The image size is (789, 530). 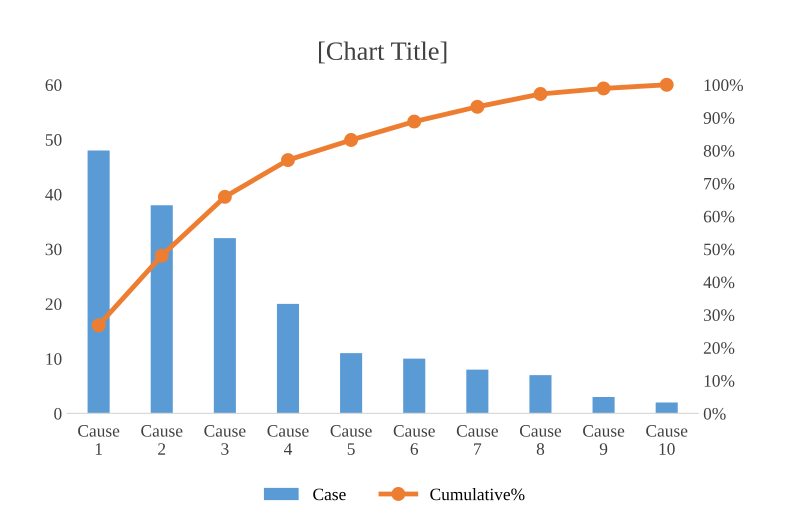 I want to click on y-tick-label: 60, so click(x=54, y=85).